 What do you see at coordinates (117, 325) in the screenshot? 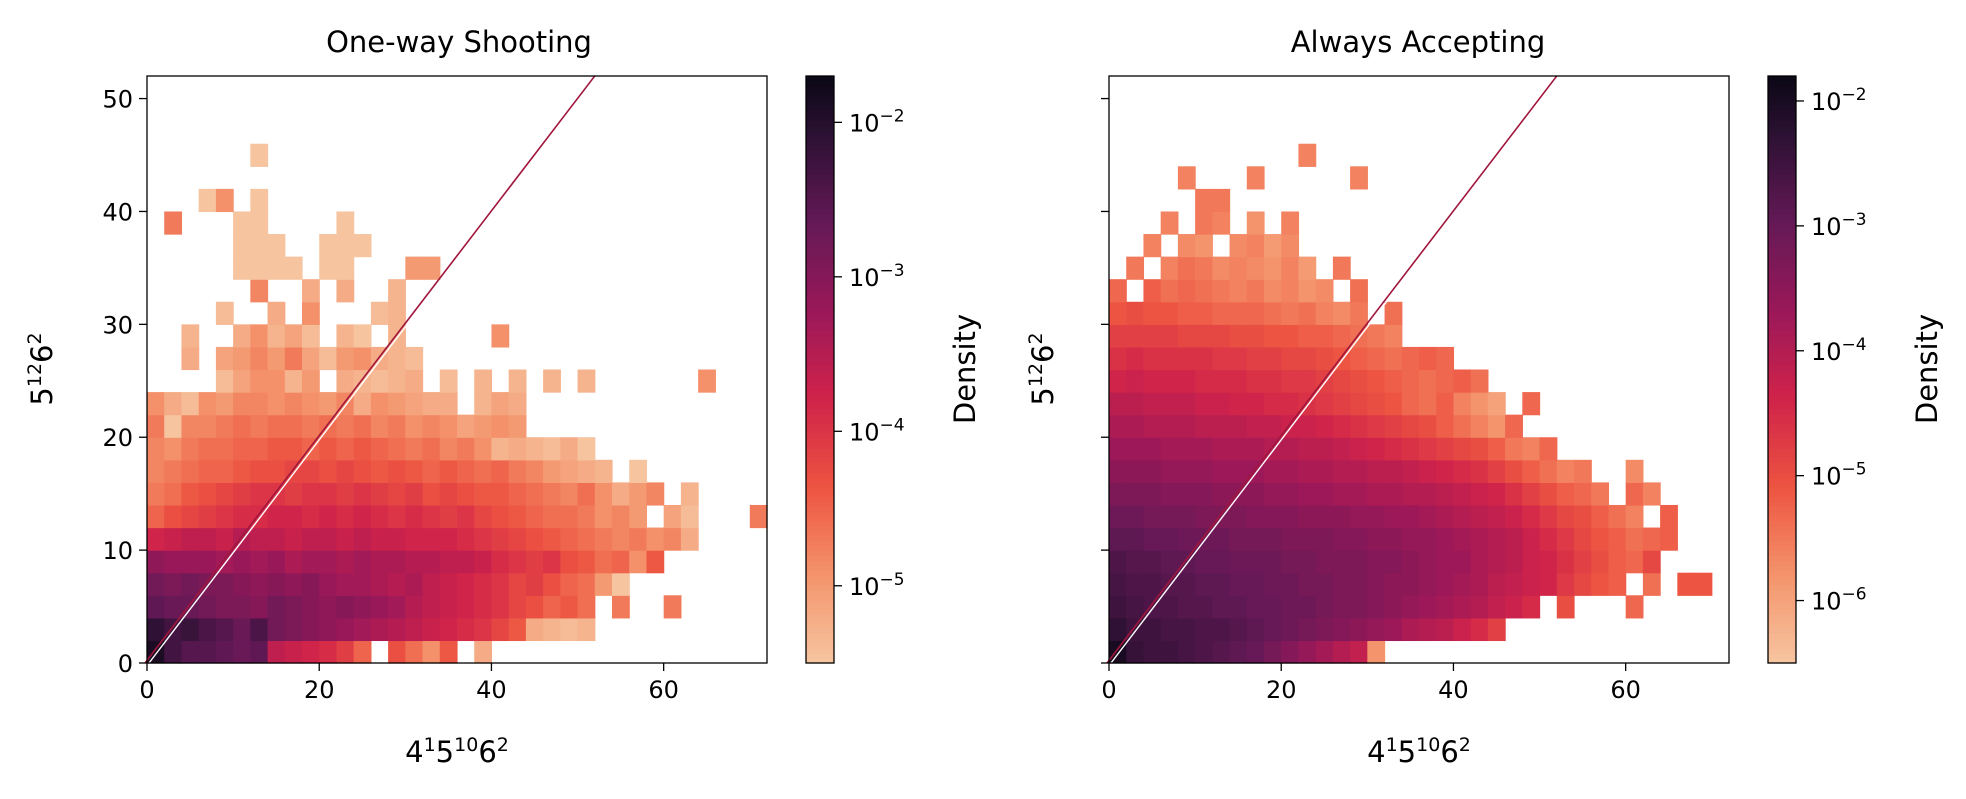
I see `y-tick-label: 30` at bounding box center [117, 325].